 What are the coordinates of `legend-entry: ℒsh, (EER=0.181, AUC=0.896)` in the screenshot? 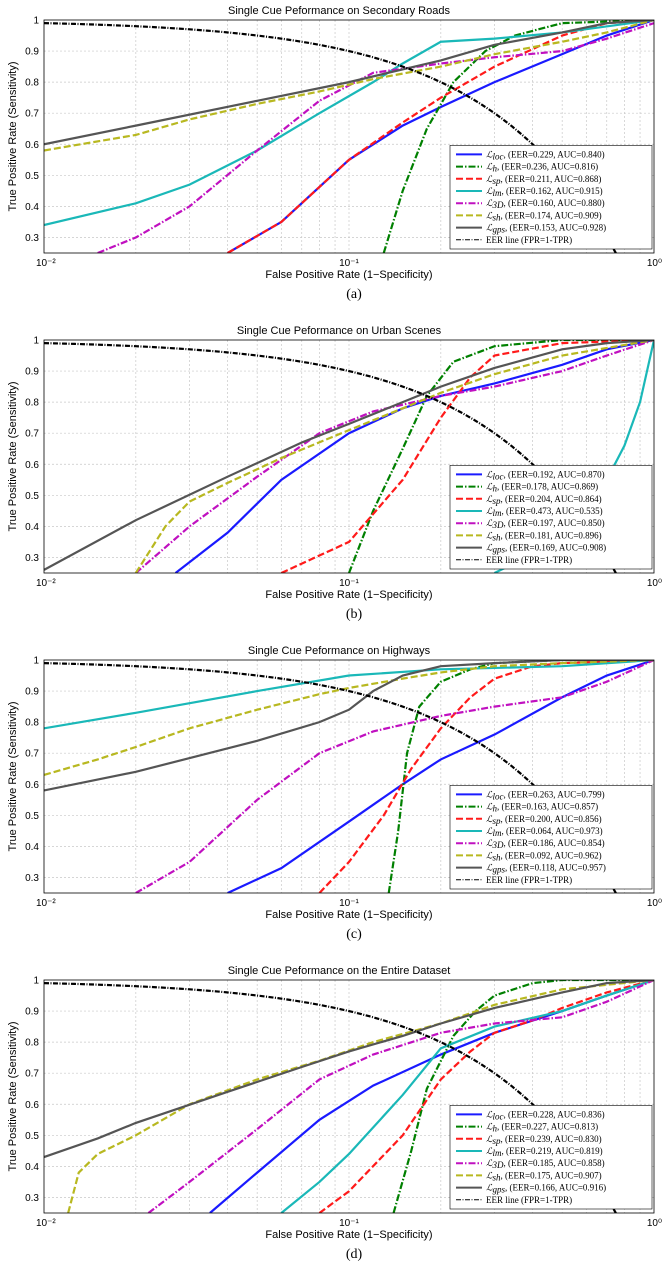 It's located at (544, 536).